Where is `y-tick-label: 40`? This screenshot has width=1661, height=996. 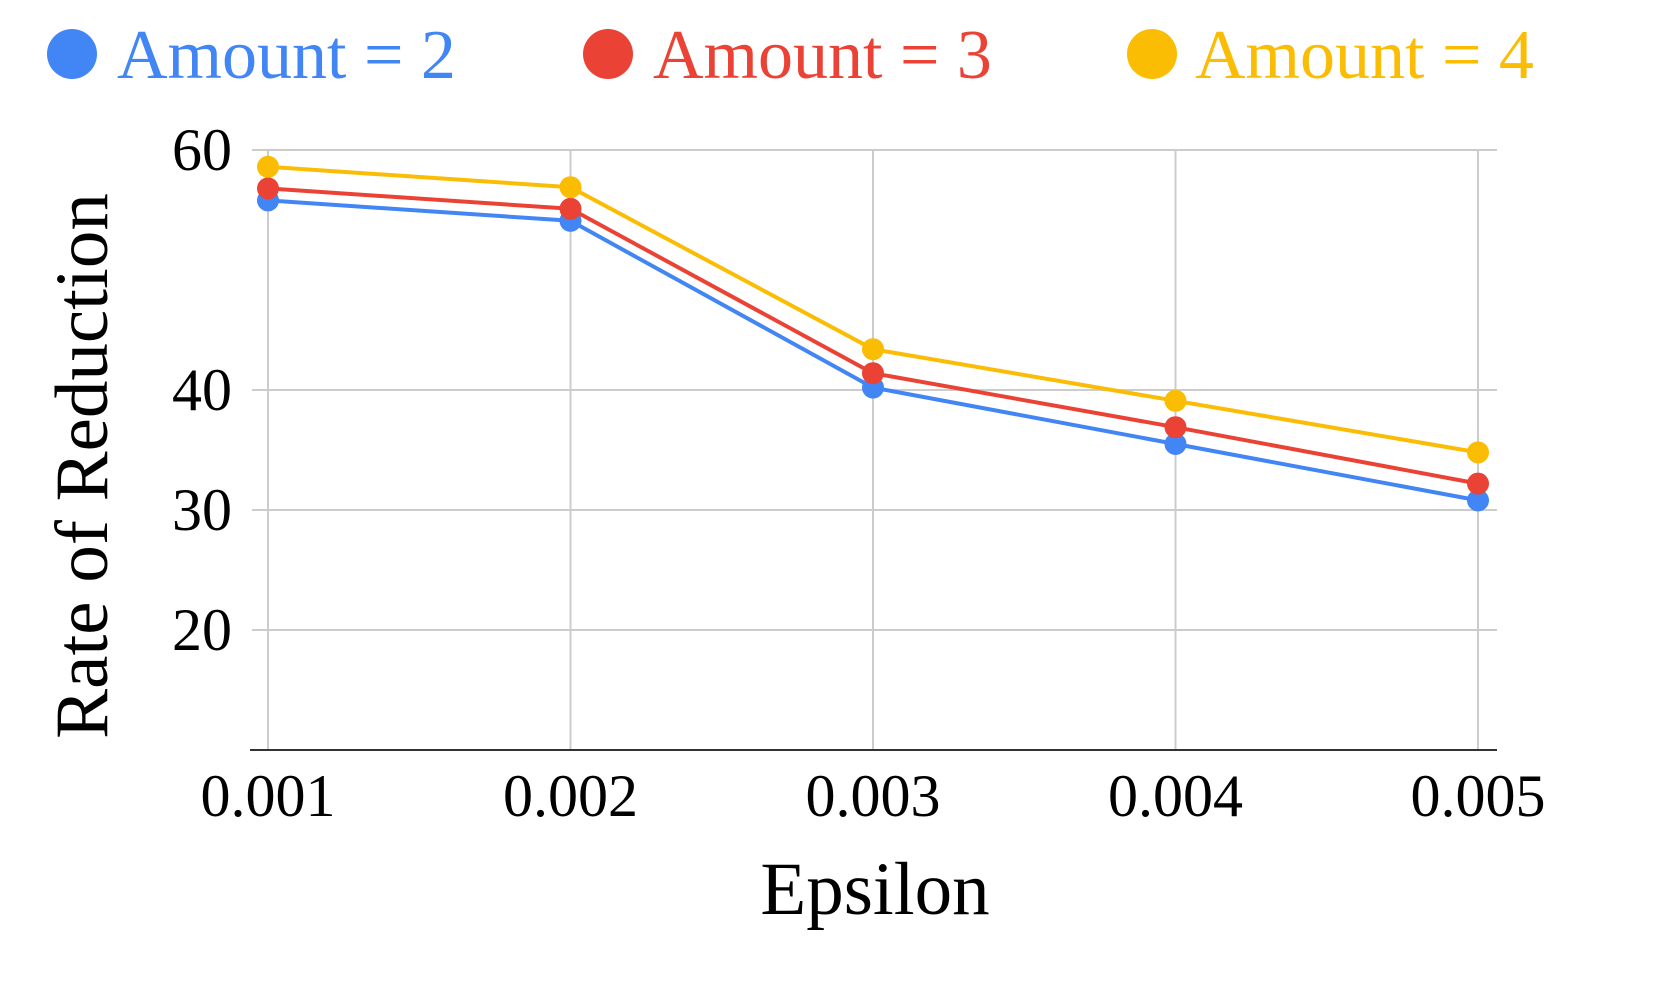 y-tick-label: 40 is located at coordinates (202, 390).